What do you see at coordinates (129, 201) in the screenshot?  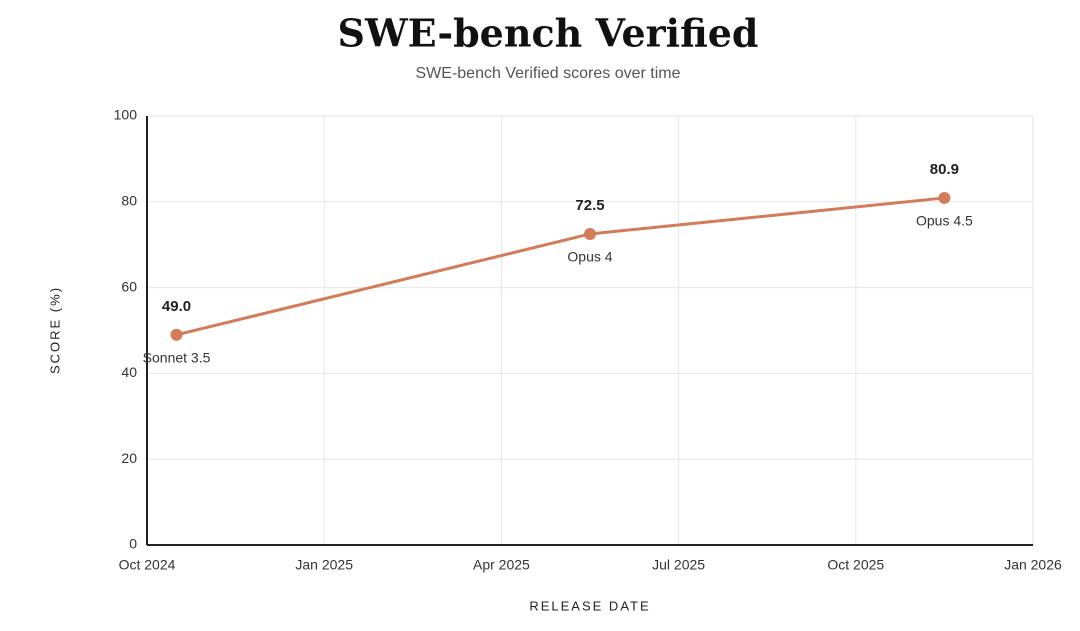 I see `y-tick-label: 80` at bounding box center [129, 201].